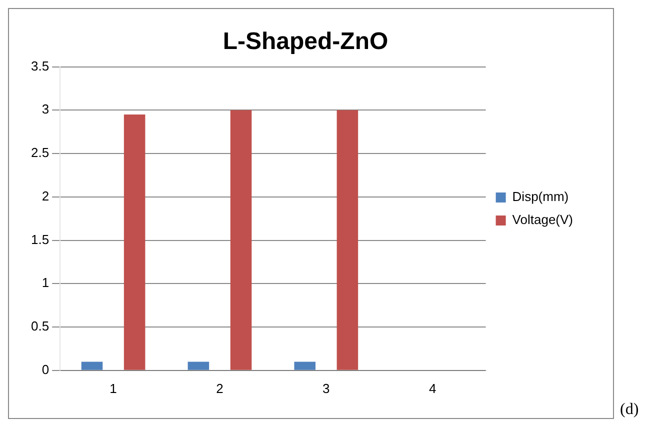 The image size is (661, 428). I want to click on x-tick-label: 2, so click(220, 388).